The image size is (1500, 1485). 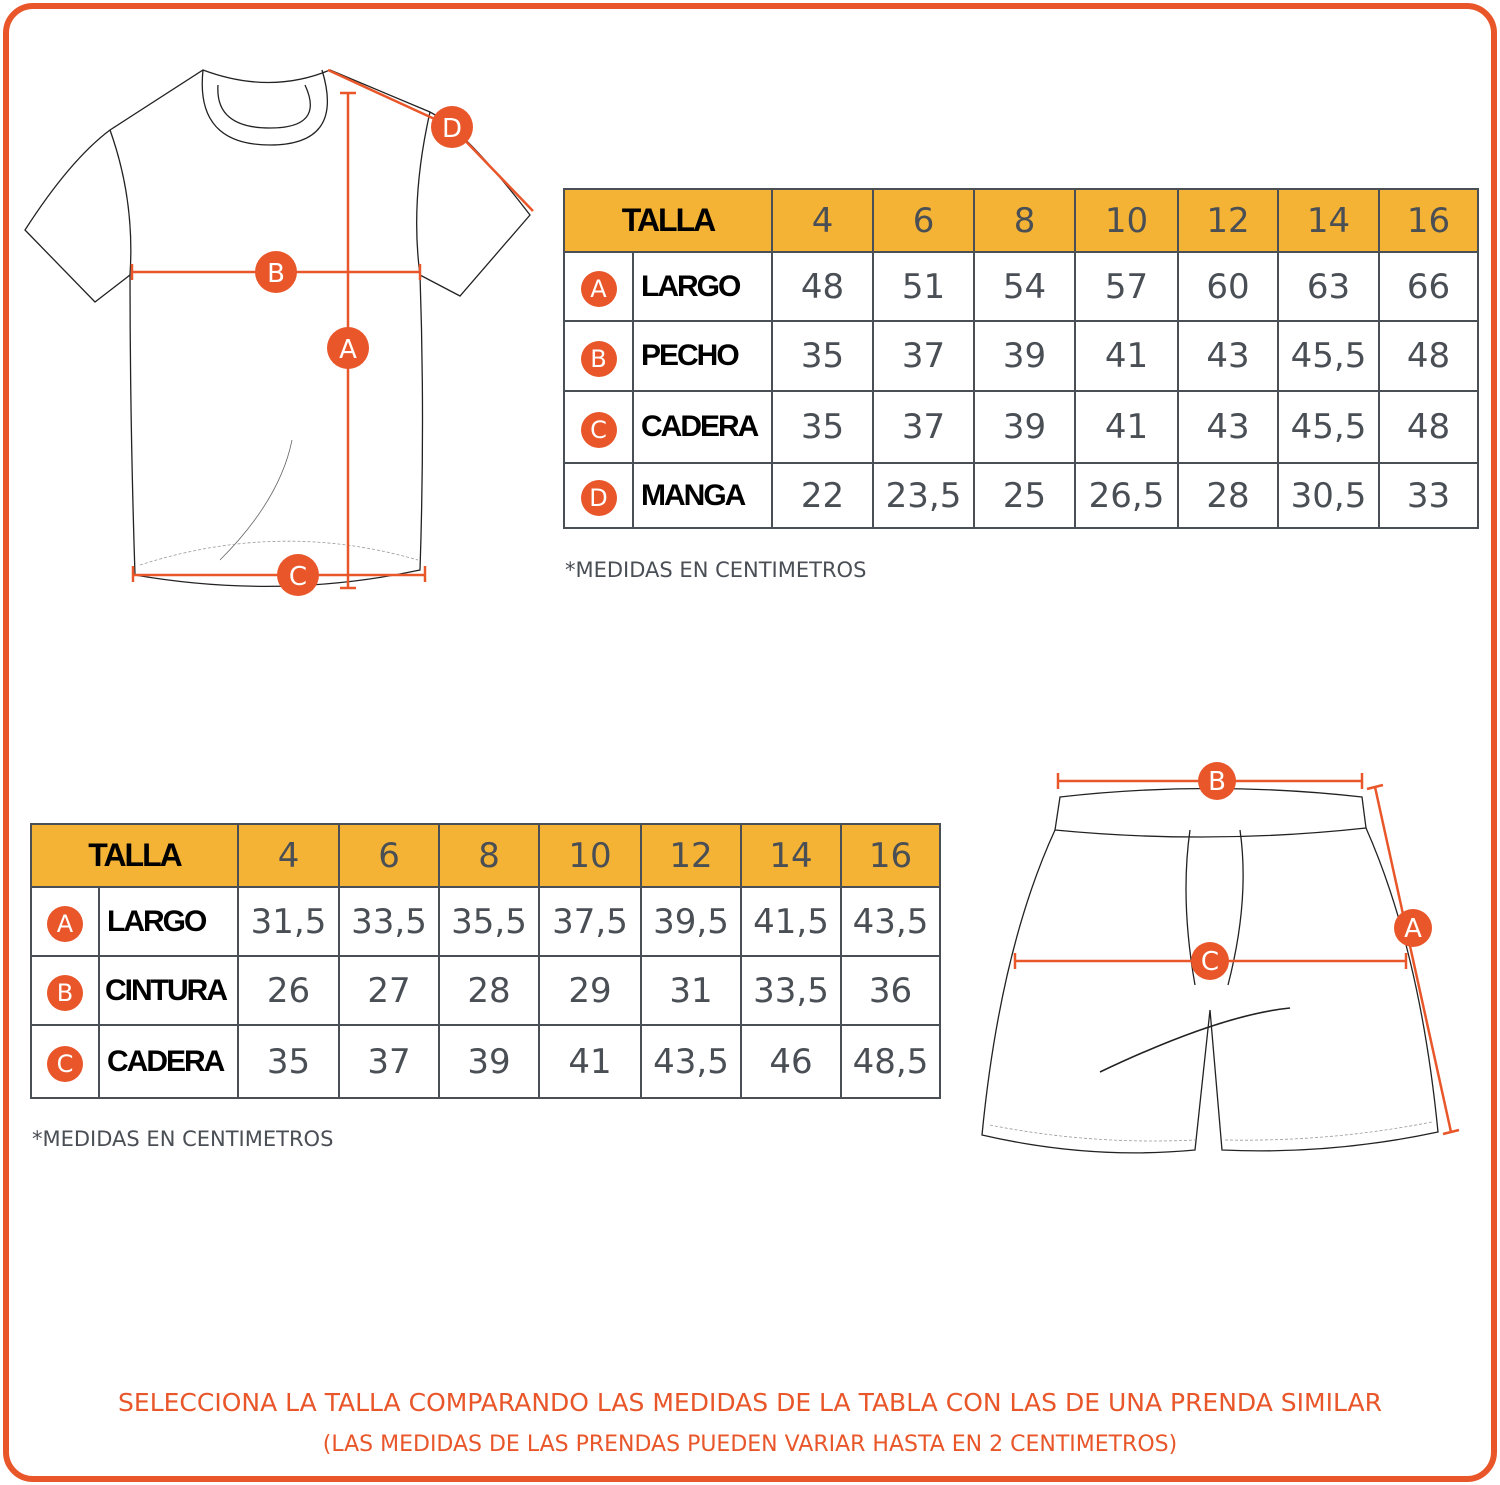 What do you see at coordinates (716, 570) in the screenshot?
I see `shirt-units-note: *MEDIDAS EN CENTIMETROS` at bounding box center [716, 570].